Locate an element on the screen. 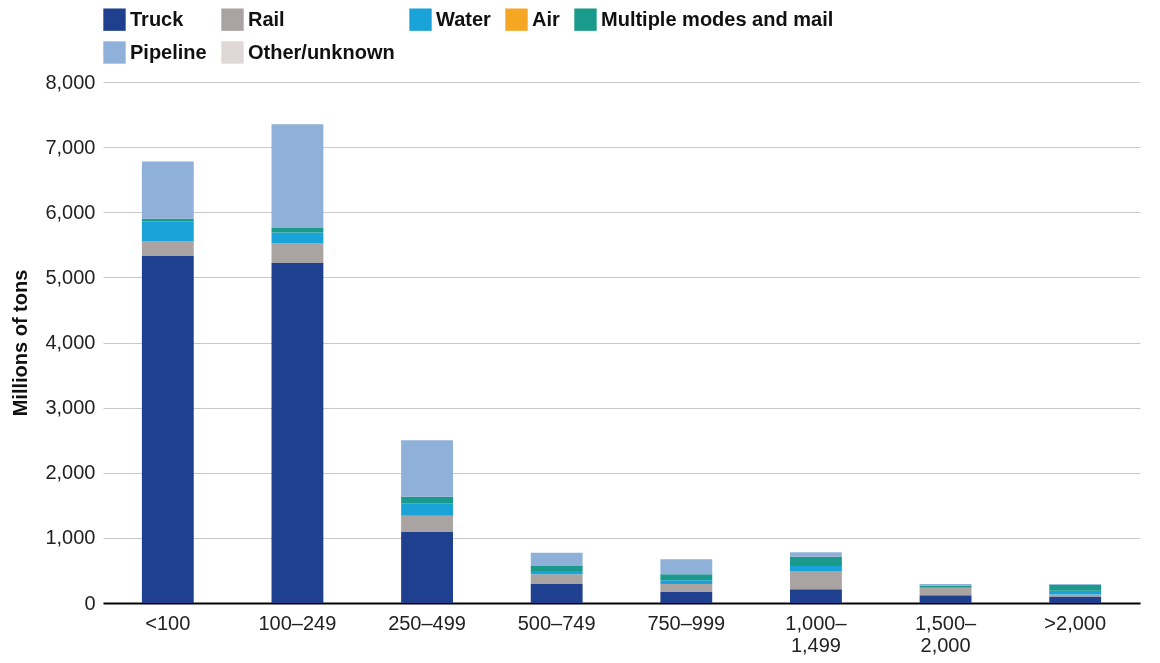 This screenshot has height=663, width=1160. y-tick-label: 0 is located at coordinates (90, 602).